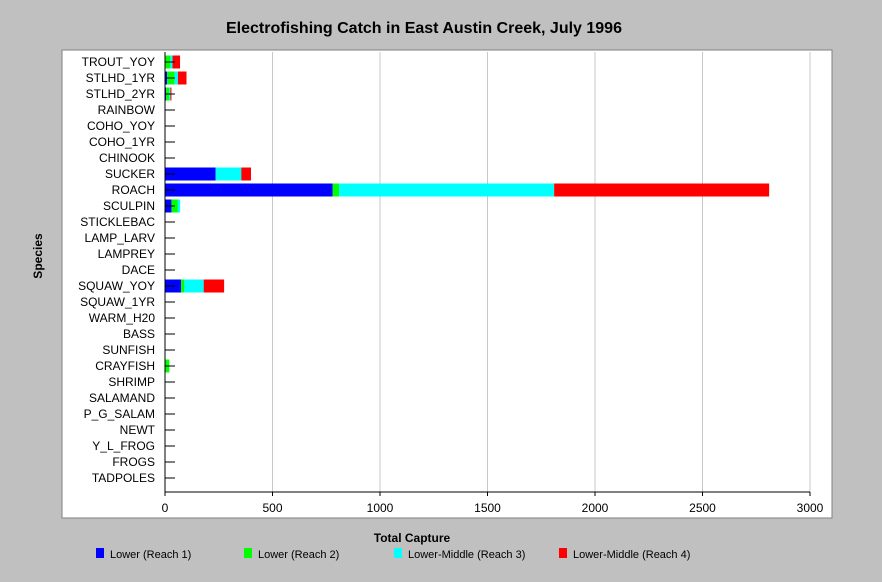 The height and width of the screenshot is (582, 882). Describe the element at coordinates (127, 110) in the screenshot. I see `y-tick-label: RAINBOW` at that location.